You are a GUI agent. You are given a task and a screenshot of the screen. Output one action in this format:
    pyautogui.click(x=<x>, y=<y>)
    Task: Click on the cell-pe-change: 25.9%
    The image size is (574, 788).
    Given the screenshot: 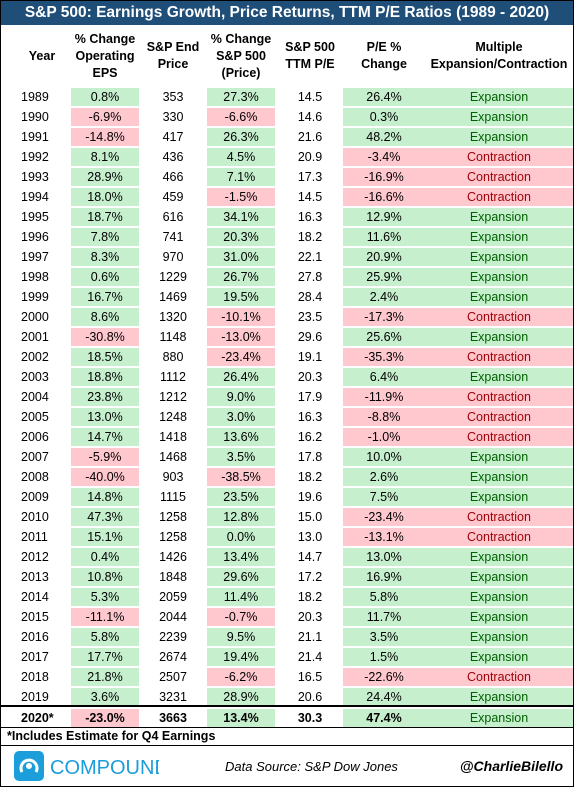 What is the action you would take?
    pyautogui.click(x=384, y=277)
    